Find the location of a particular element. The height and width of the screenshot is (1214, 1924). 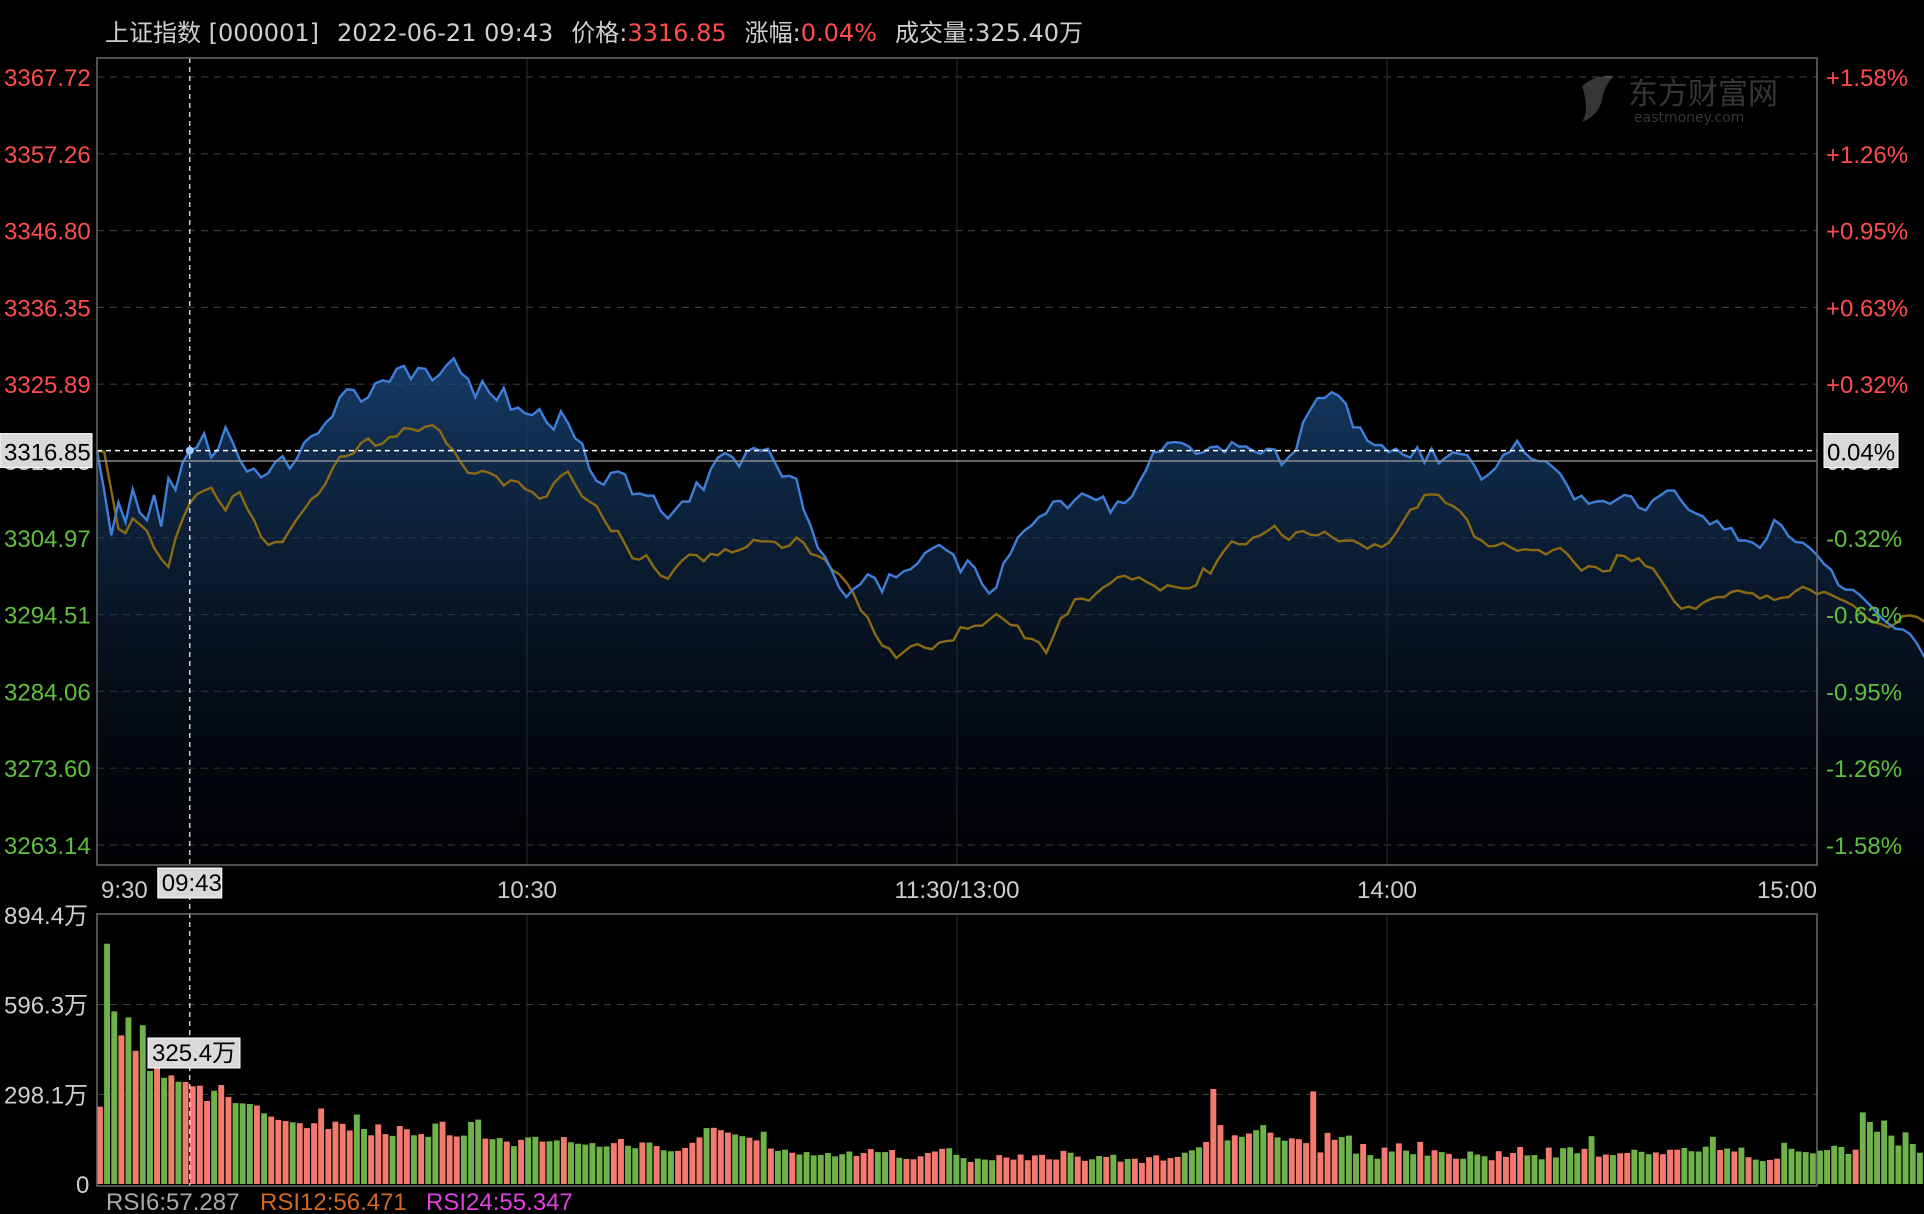

crosshair-pct-badge: 0.04% is located at coordinates (1861, 453).